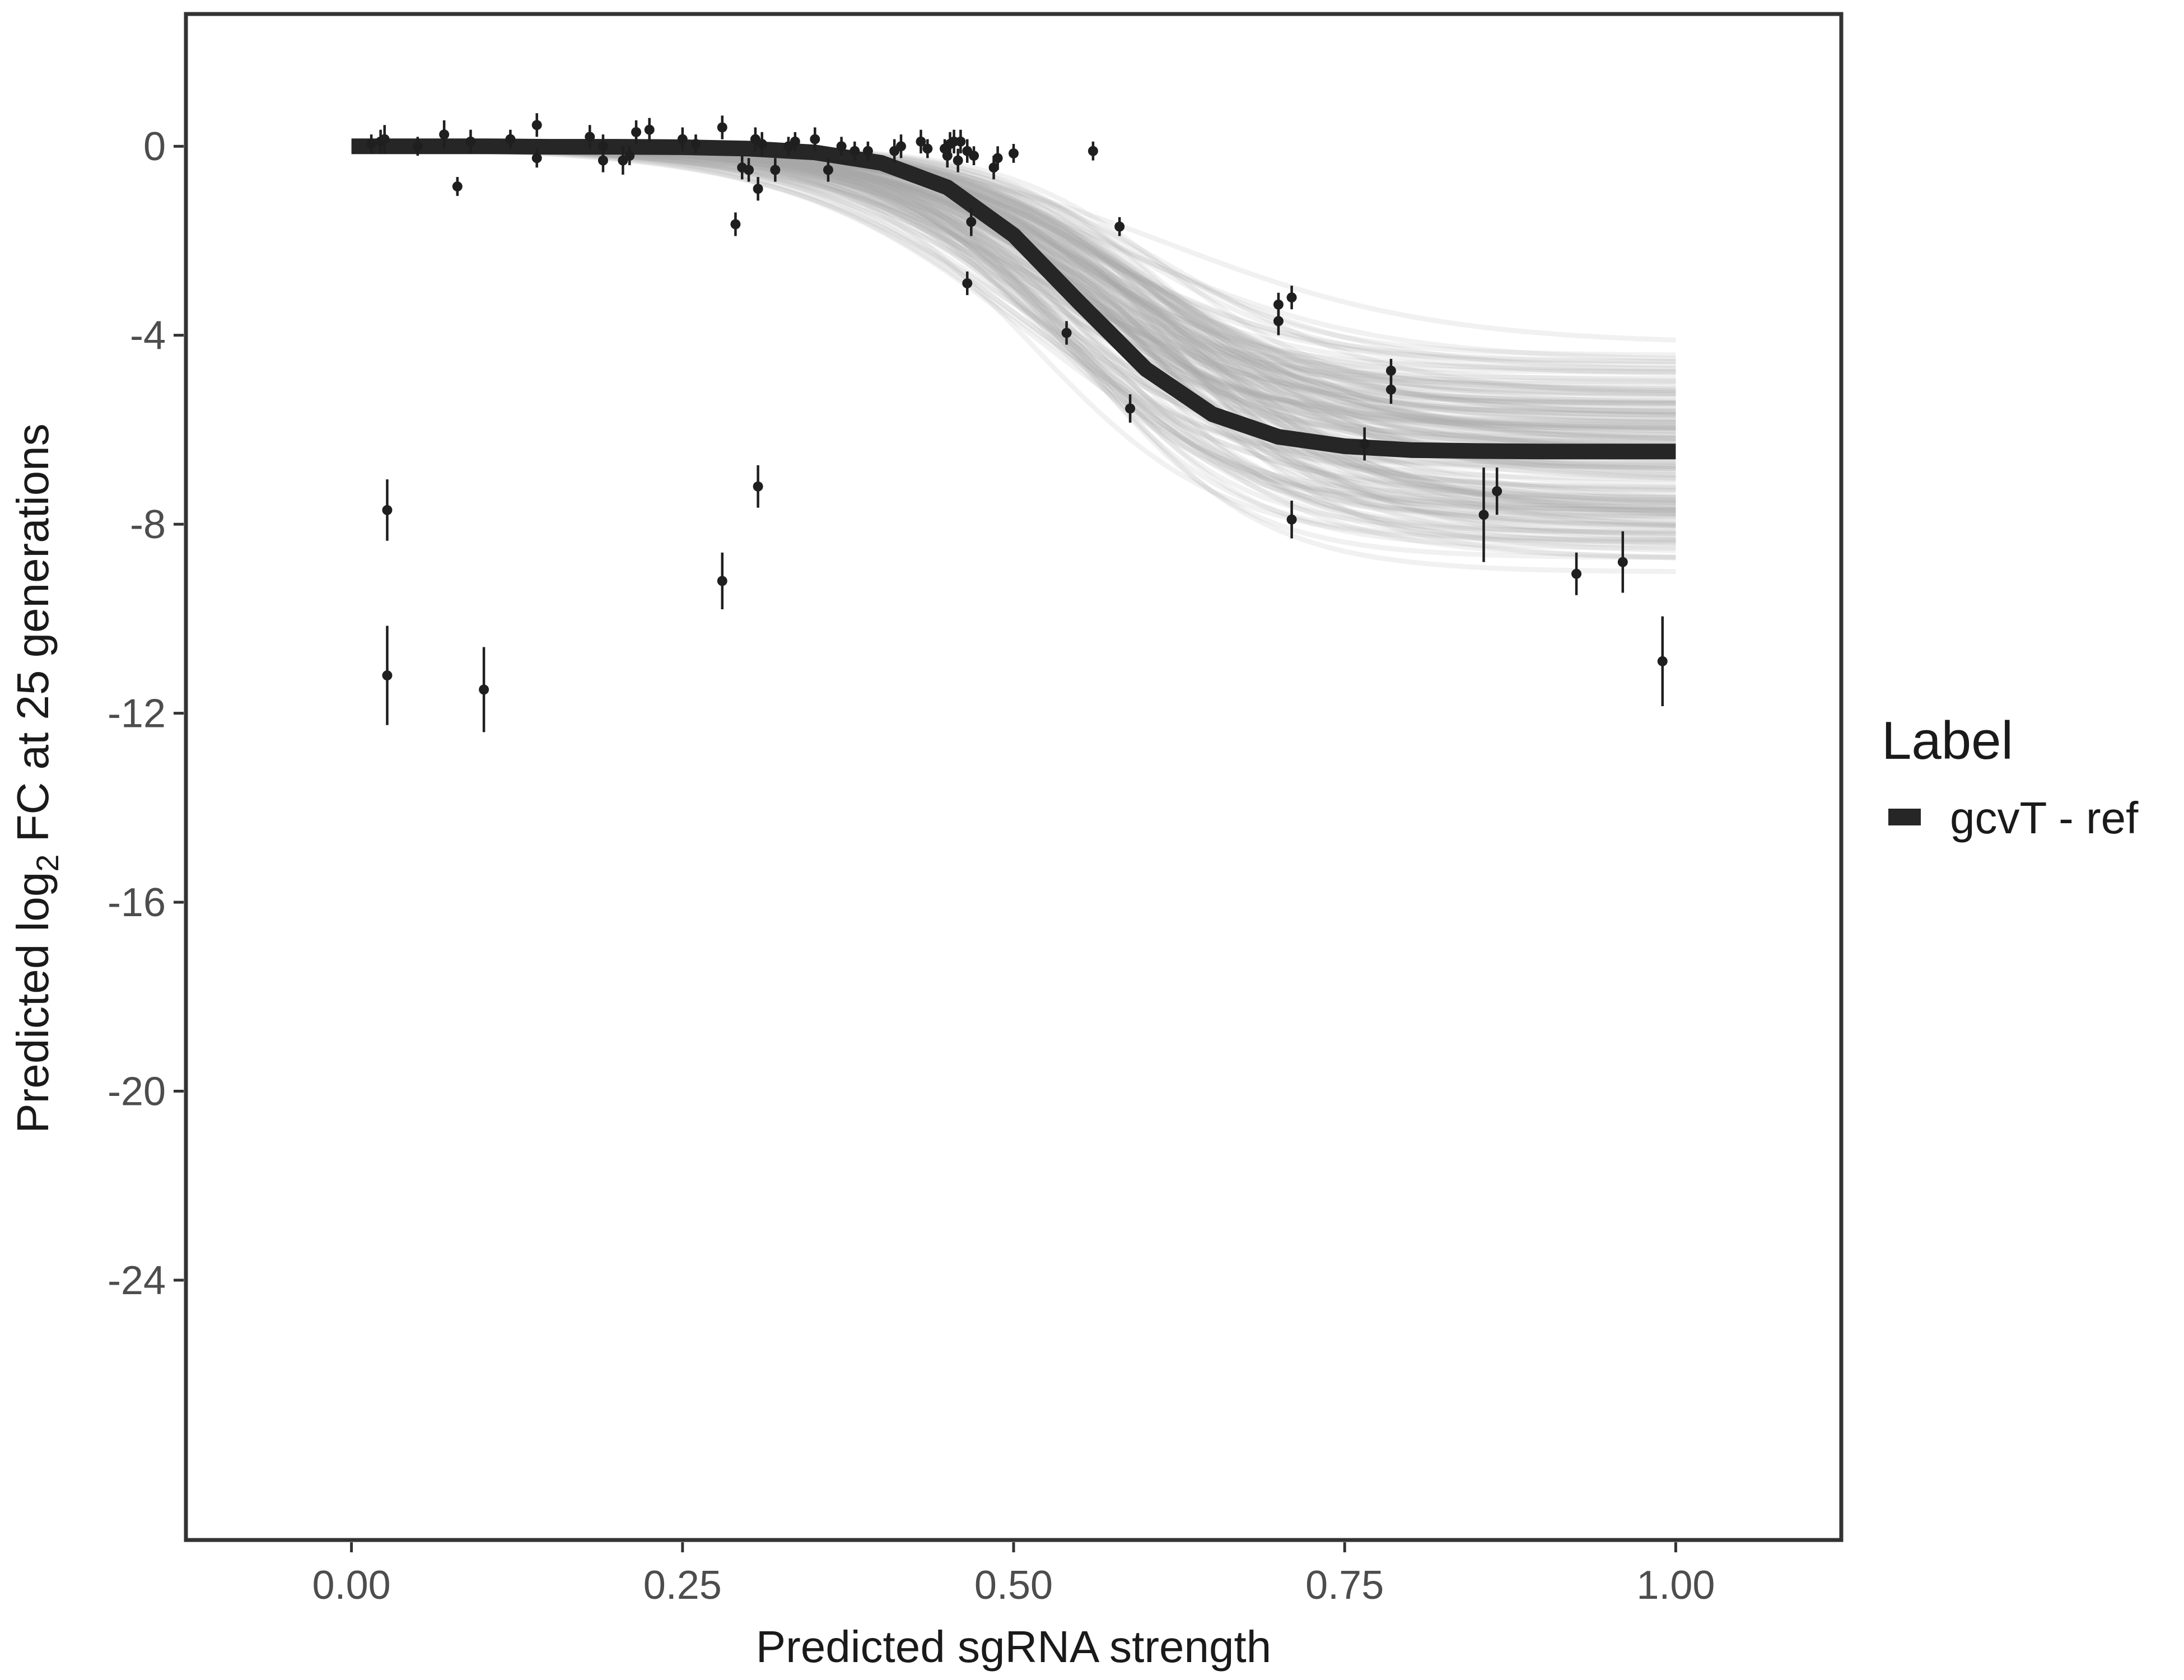 This screenshot has width=2184, height=1680. I want to click on y-tick-label: -12, so click(137, 714).